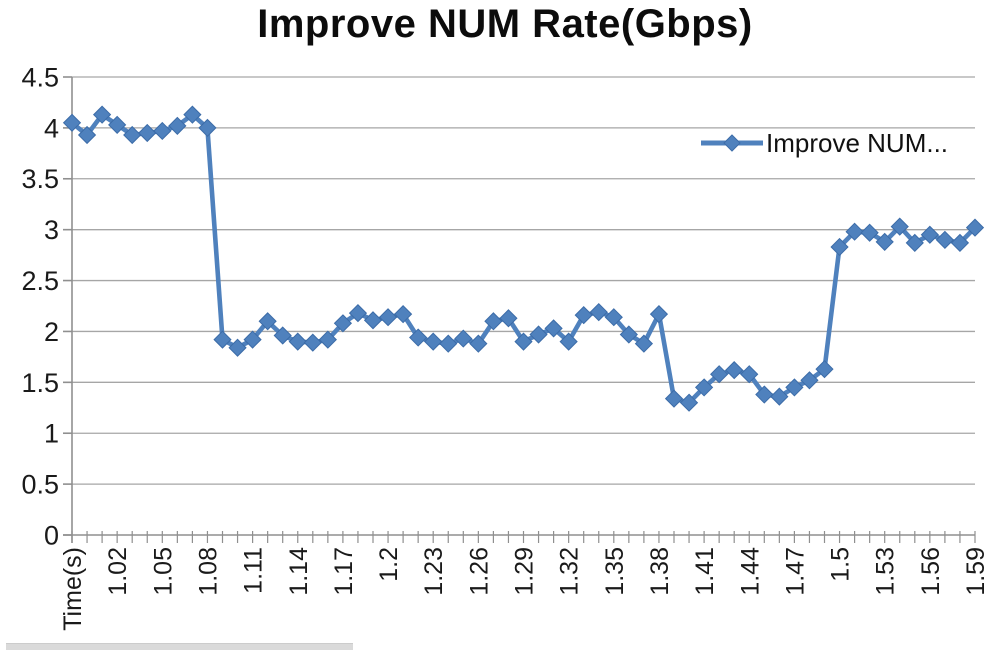  What do you see at coordinates (434, 571) in the screenshot?
I see `svg-text: 1.23` at bounding box center [434, 571].